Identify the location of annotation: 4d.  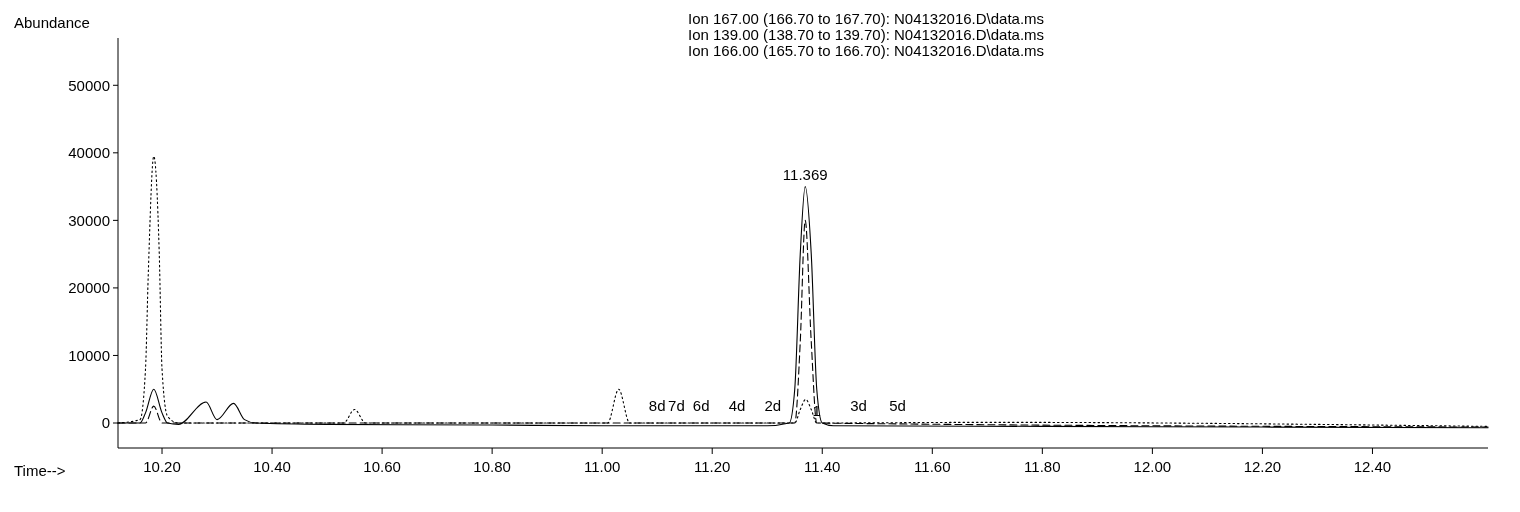
(737, 405).